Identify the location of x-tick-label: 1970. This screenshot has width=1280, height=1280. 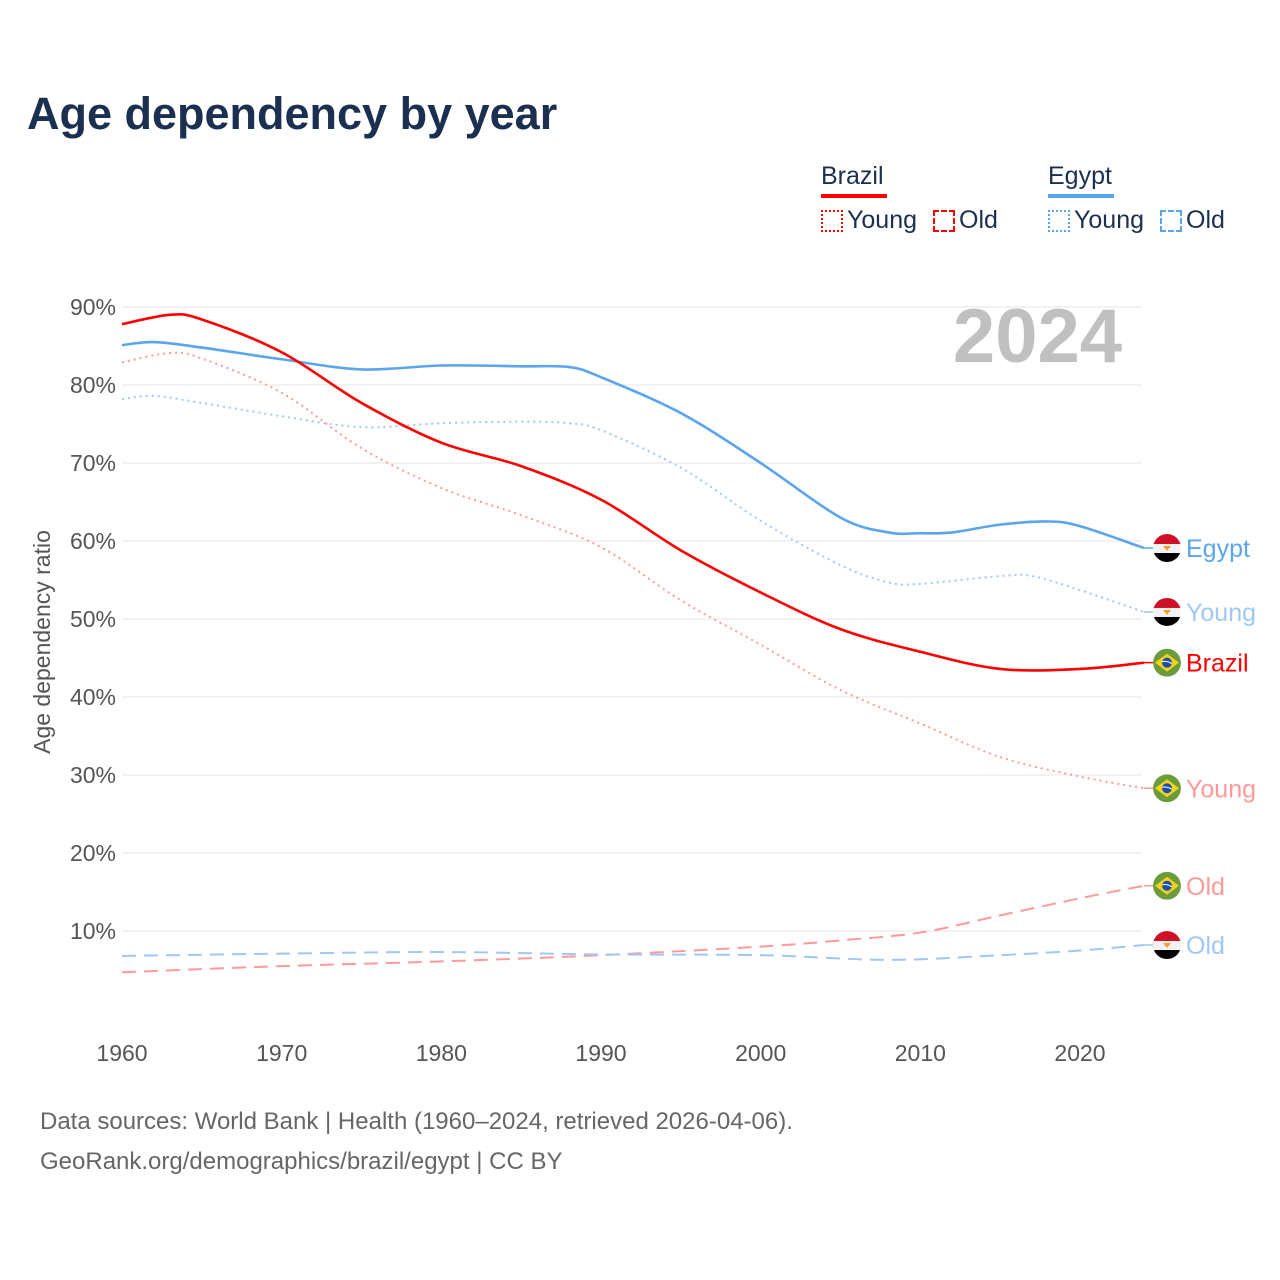
(281, 1053).